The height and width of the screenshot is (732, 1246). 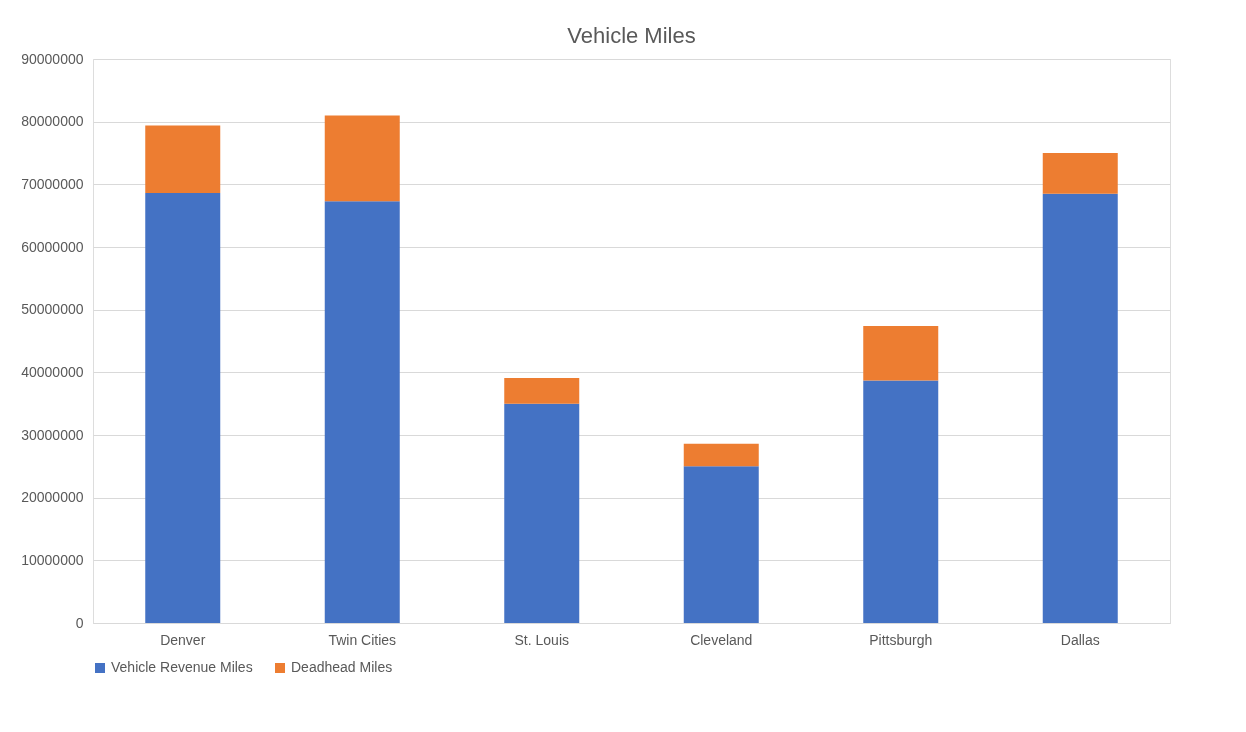 I want to click on y-tick-label: 50000000, so click(x=52, y=309).